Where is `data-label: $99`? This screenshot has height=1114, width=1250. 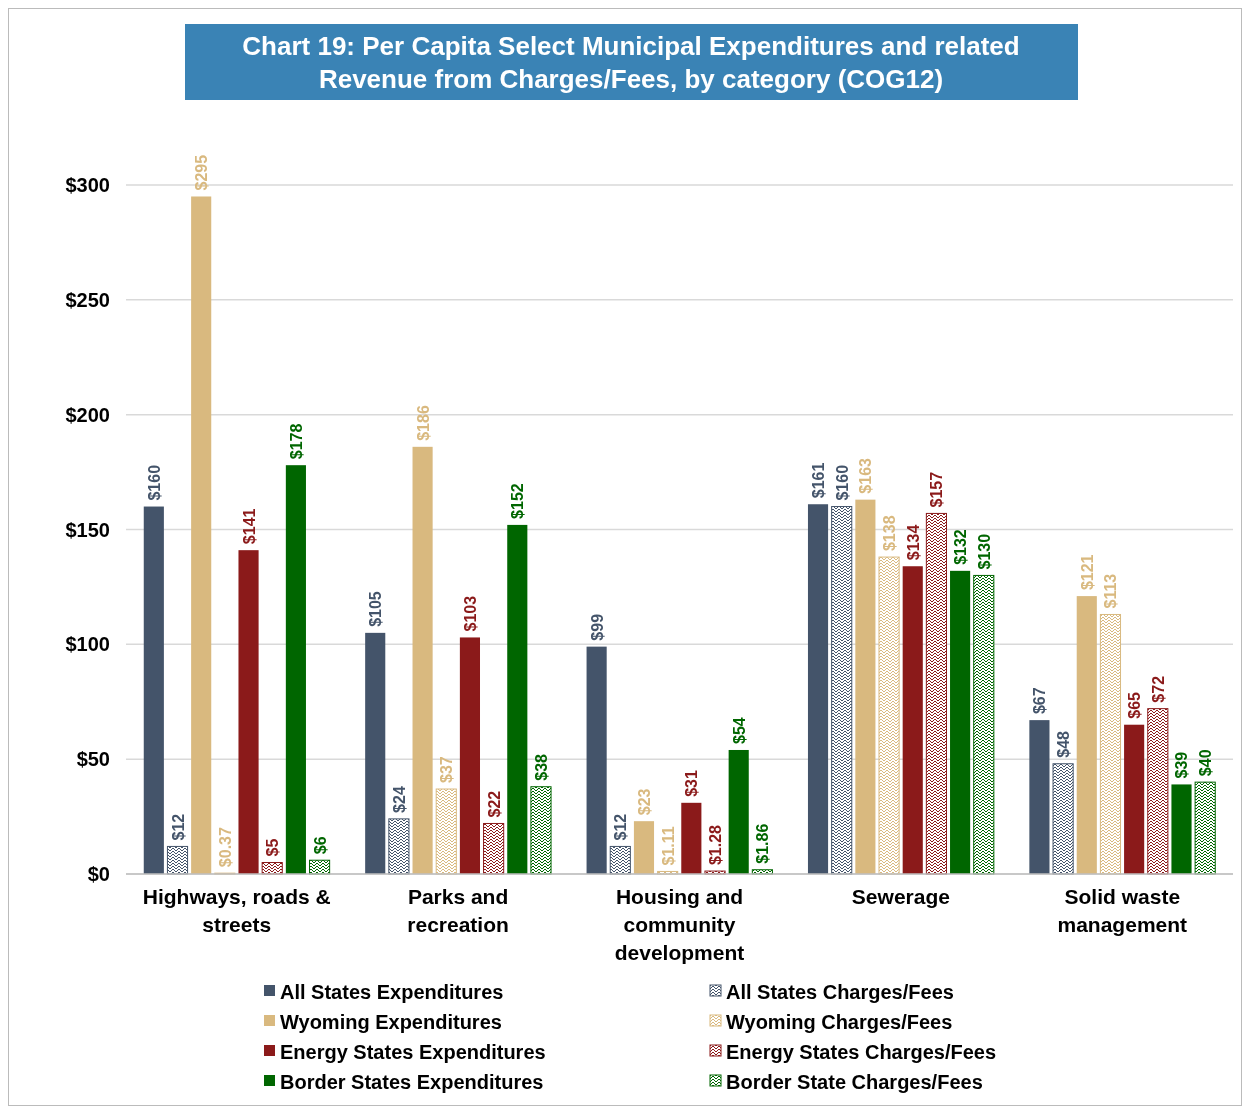 data-label: $99 is located at coordinates (597, 627).